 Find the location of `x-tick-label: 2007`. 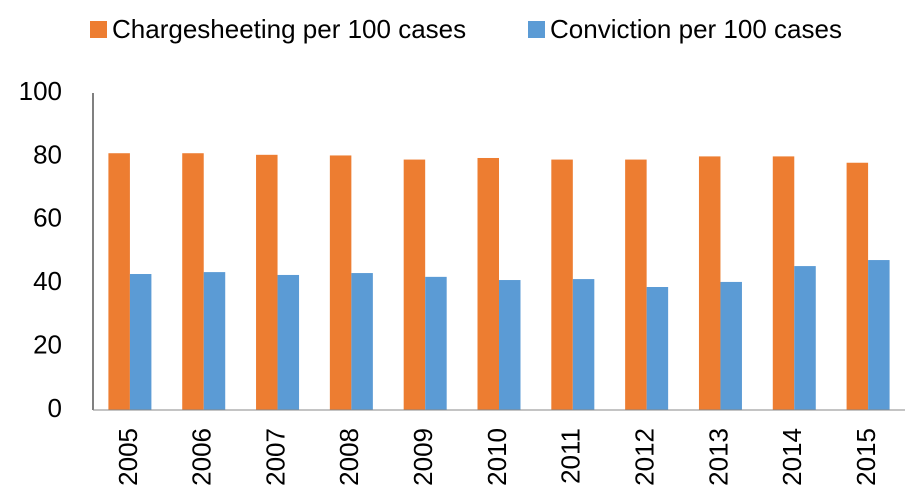

x-tick-label: 2007 is located at coordinates (275, 457).